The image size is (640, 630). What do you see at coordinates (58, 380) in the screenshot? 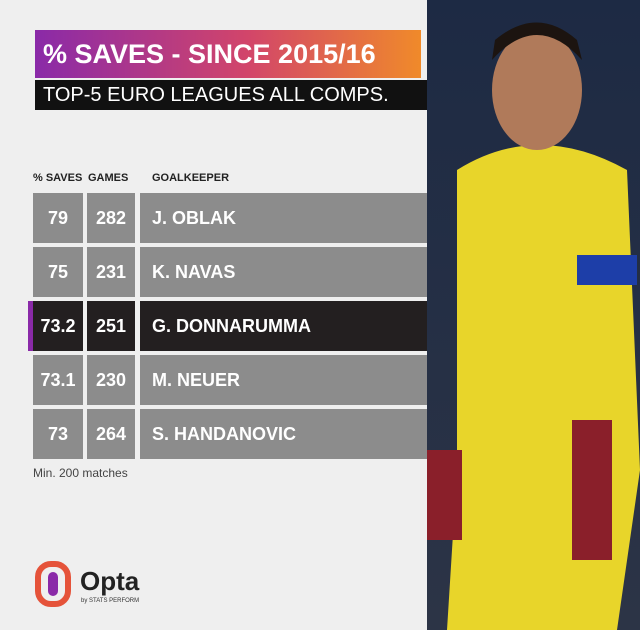
I see `table-cell: 73.1` at bounding box center [58, 380].